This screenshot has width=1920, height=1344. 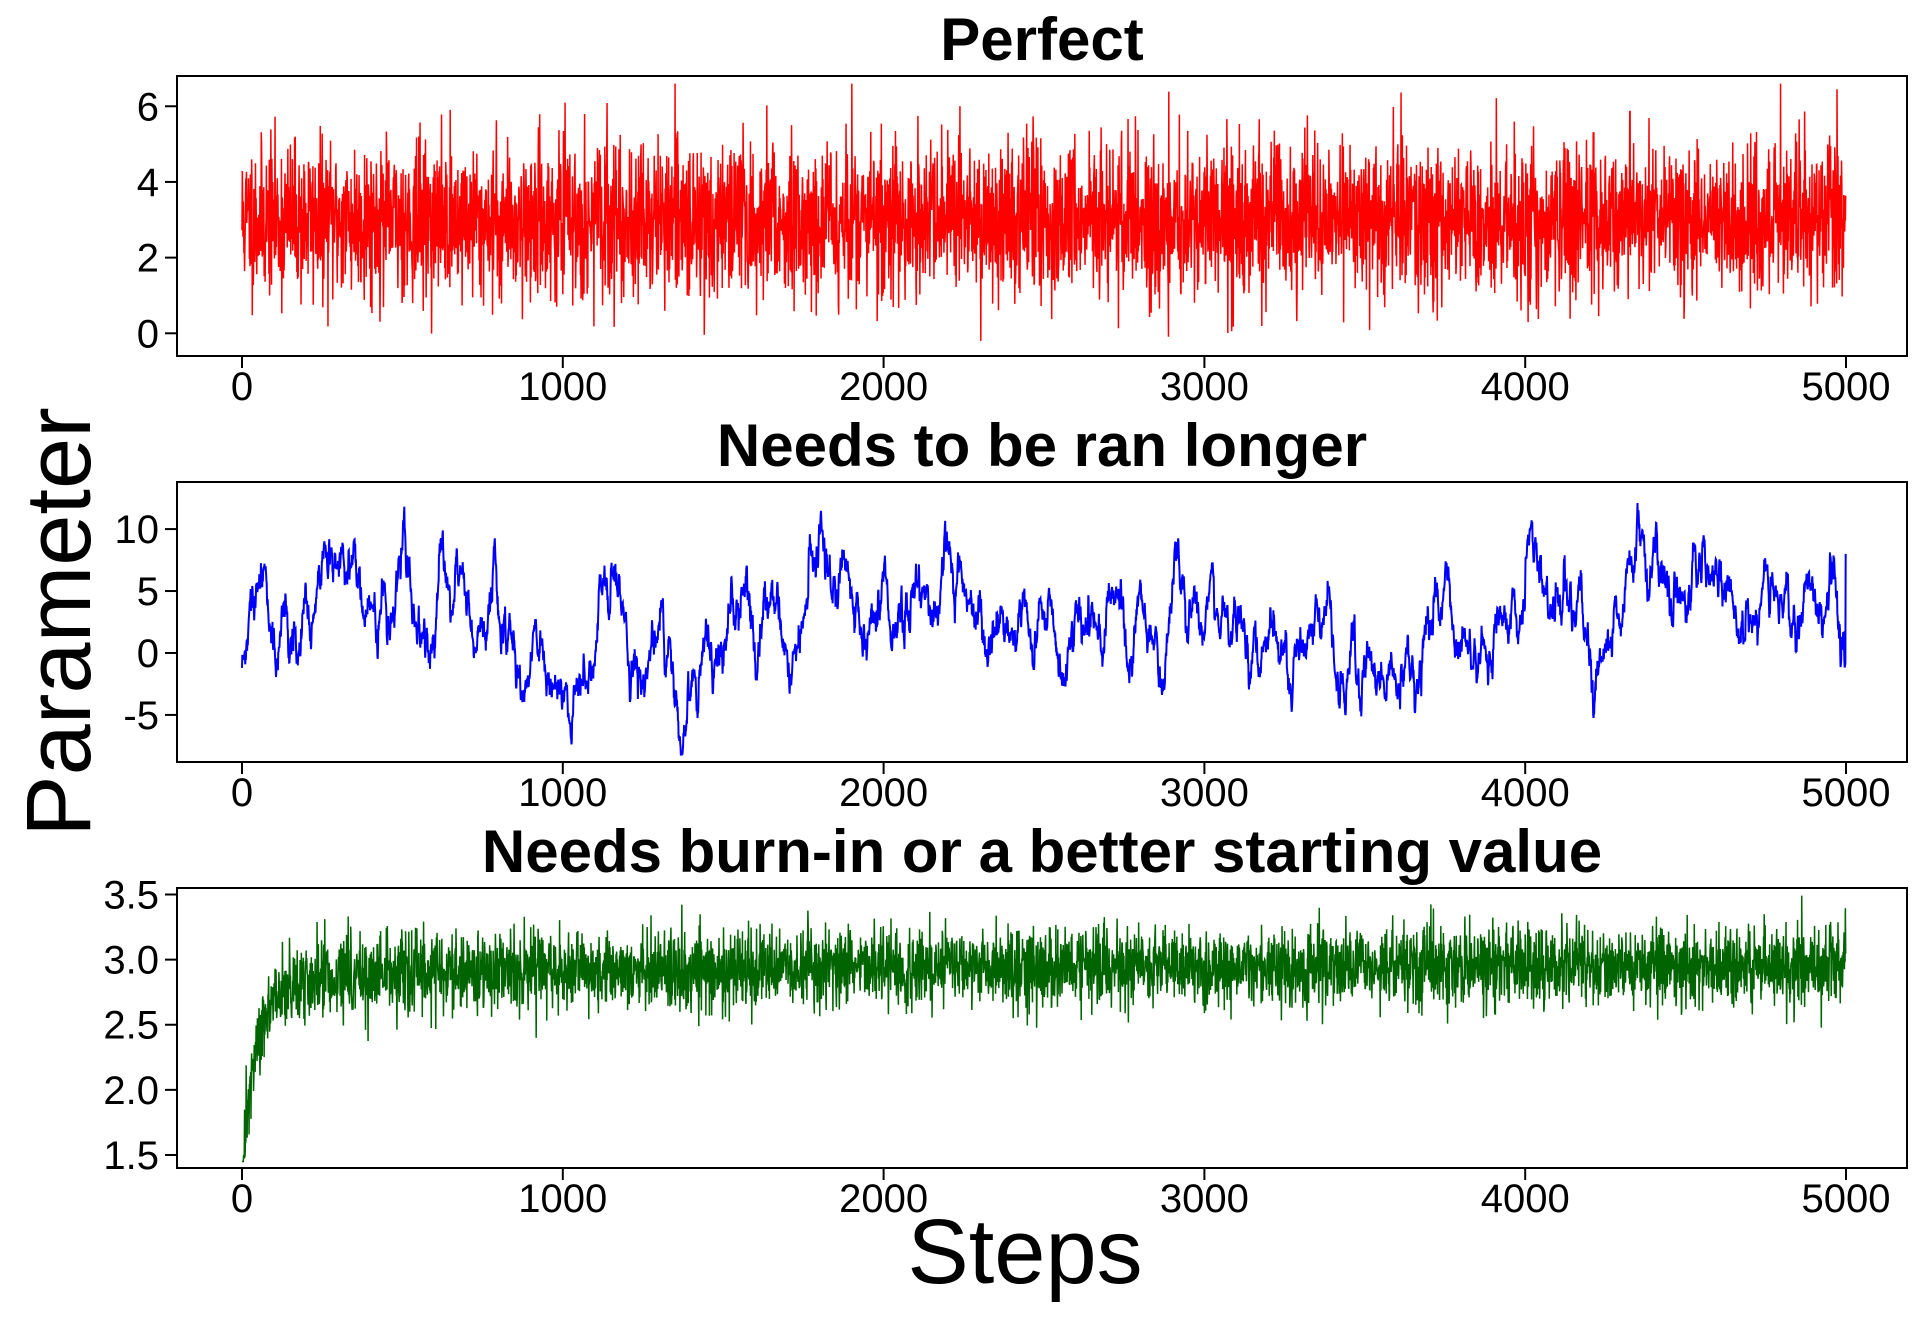 I want to click on y-tick-label: 4, so click(x=148, y=183).